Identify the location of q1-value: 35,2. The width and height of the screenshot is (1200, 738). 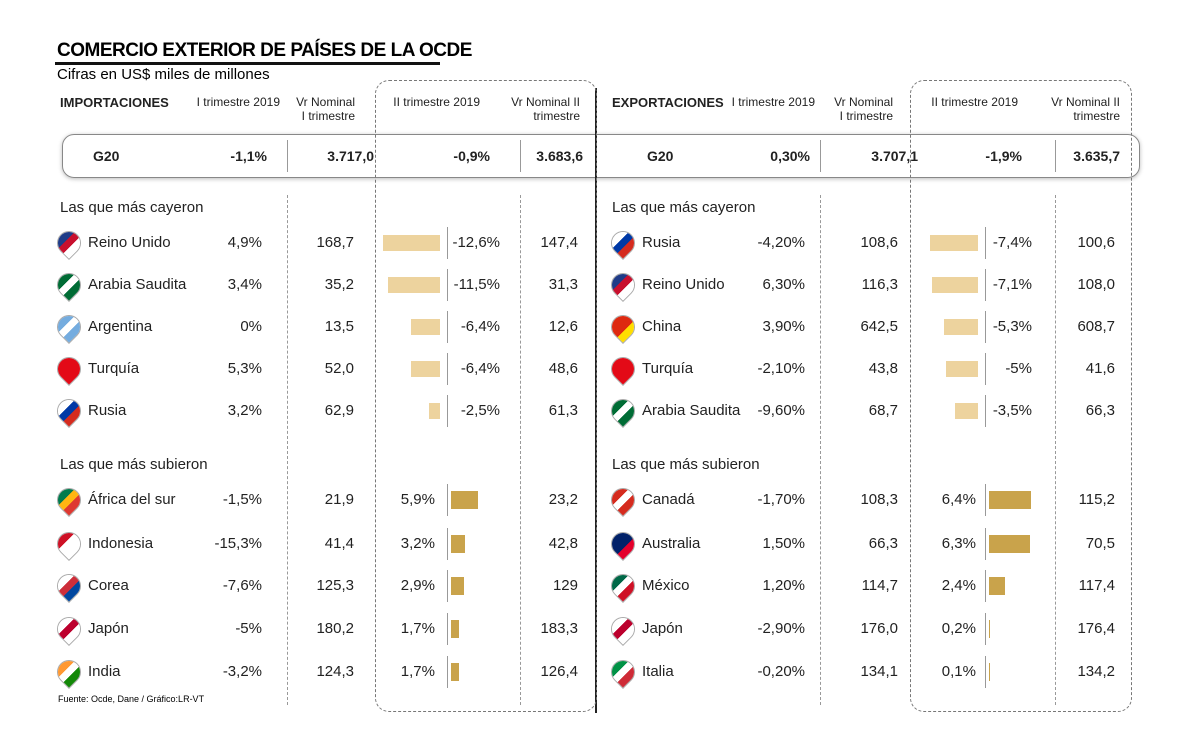
(339, 284).